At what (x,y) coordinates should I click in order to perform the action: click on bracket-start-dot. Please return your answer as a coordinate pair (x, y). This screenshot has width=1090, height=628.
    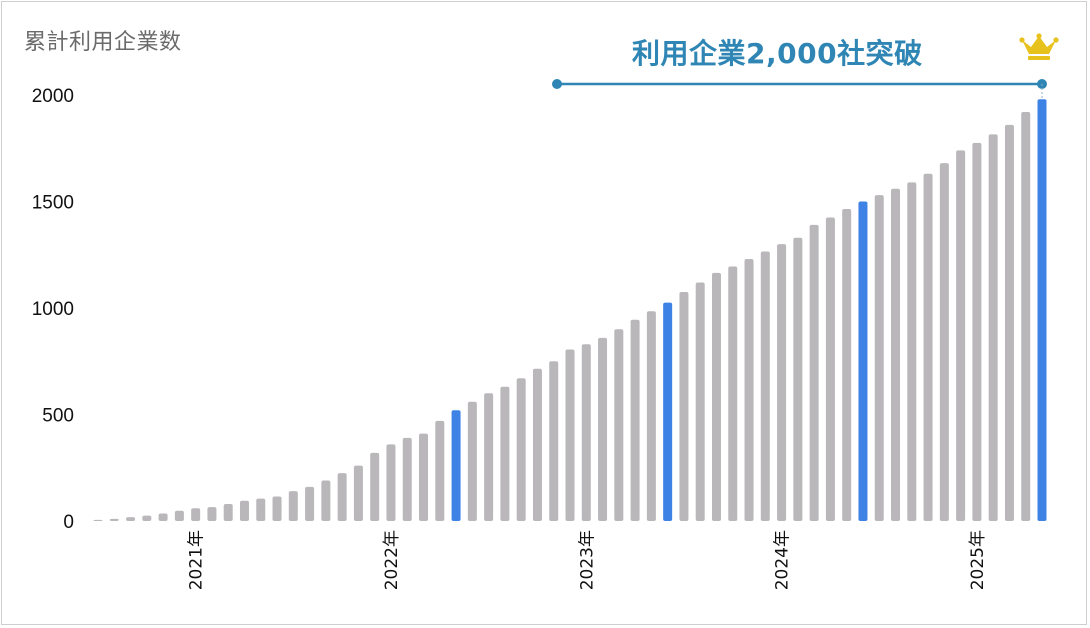
    Looking at the image, I should click on (557, 84).